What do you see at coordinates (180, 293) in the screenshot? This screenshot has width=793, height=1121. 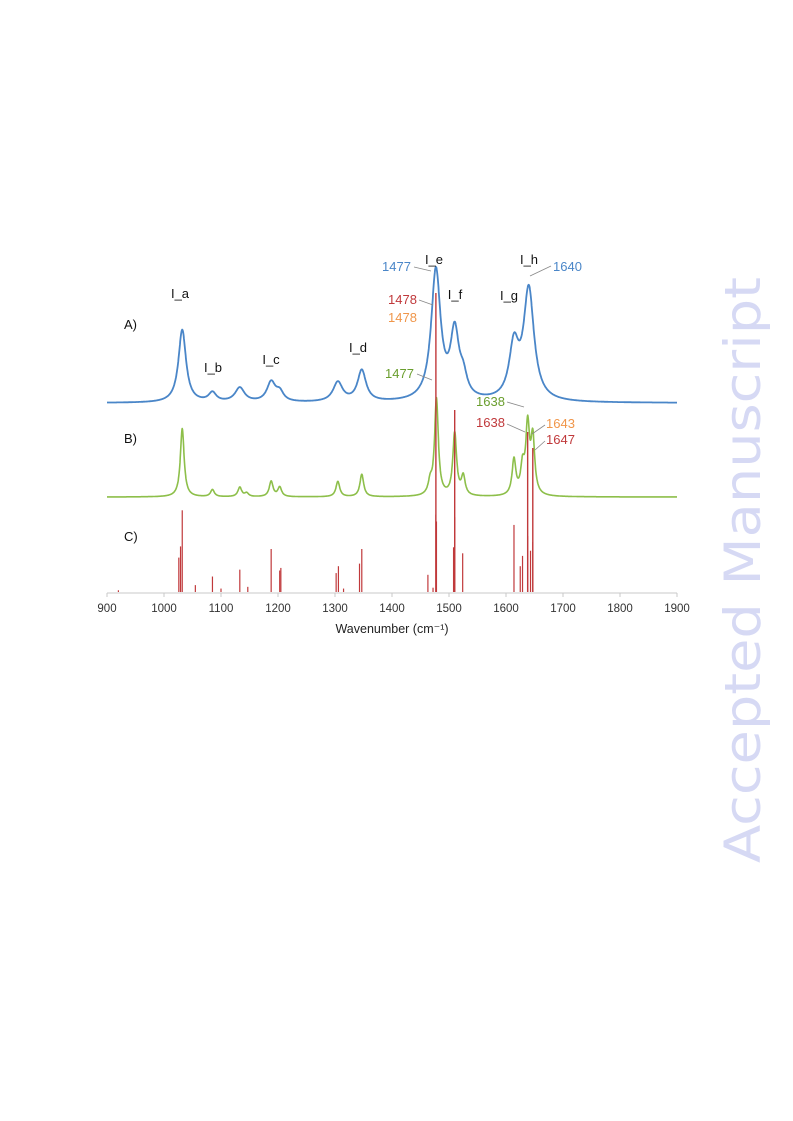 I see `band-label-a: I_a` at bounding box center [180, 293].